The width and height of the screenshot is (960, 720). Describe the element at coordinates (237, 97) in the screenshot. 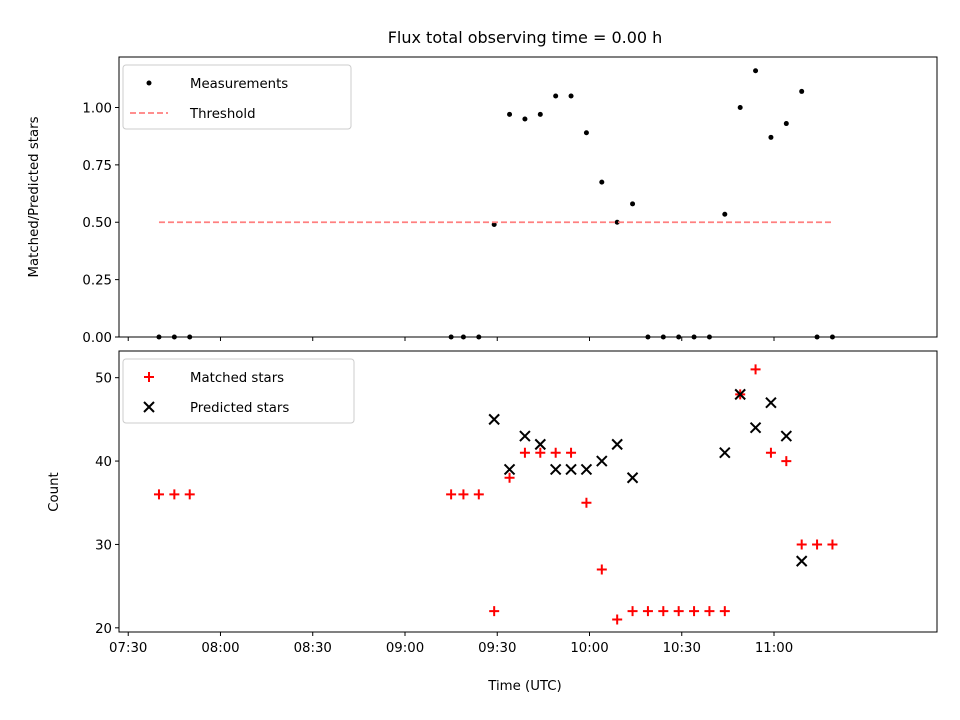

I see `top-legend-box` at that location.